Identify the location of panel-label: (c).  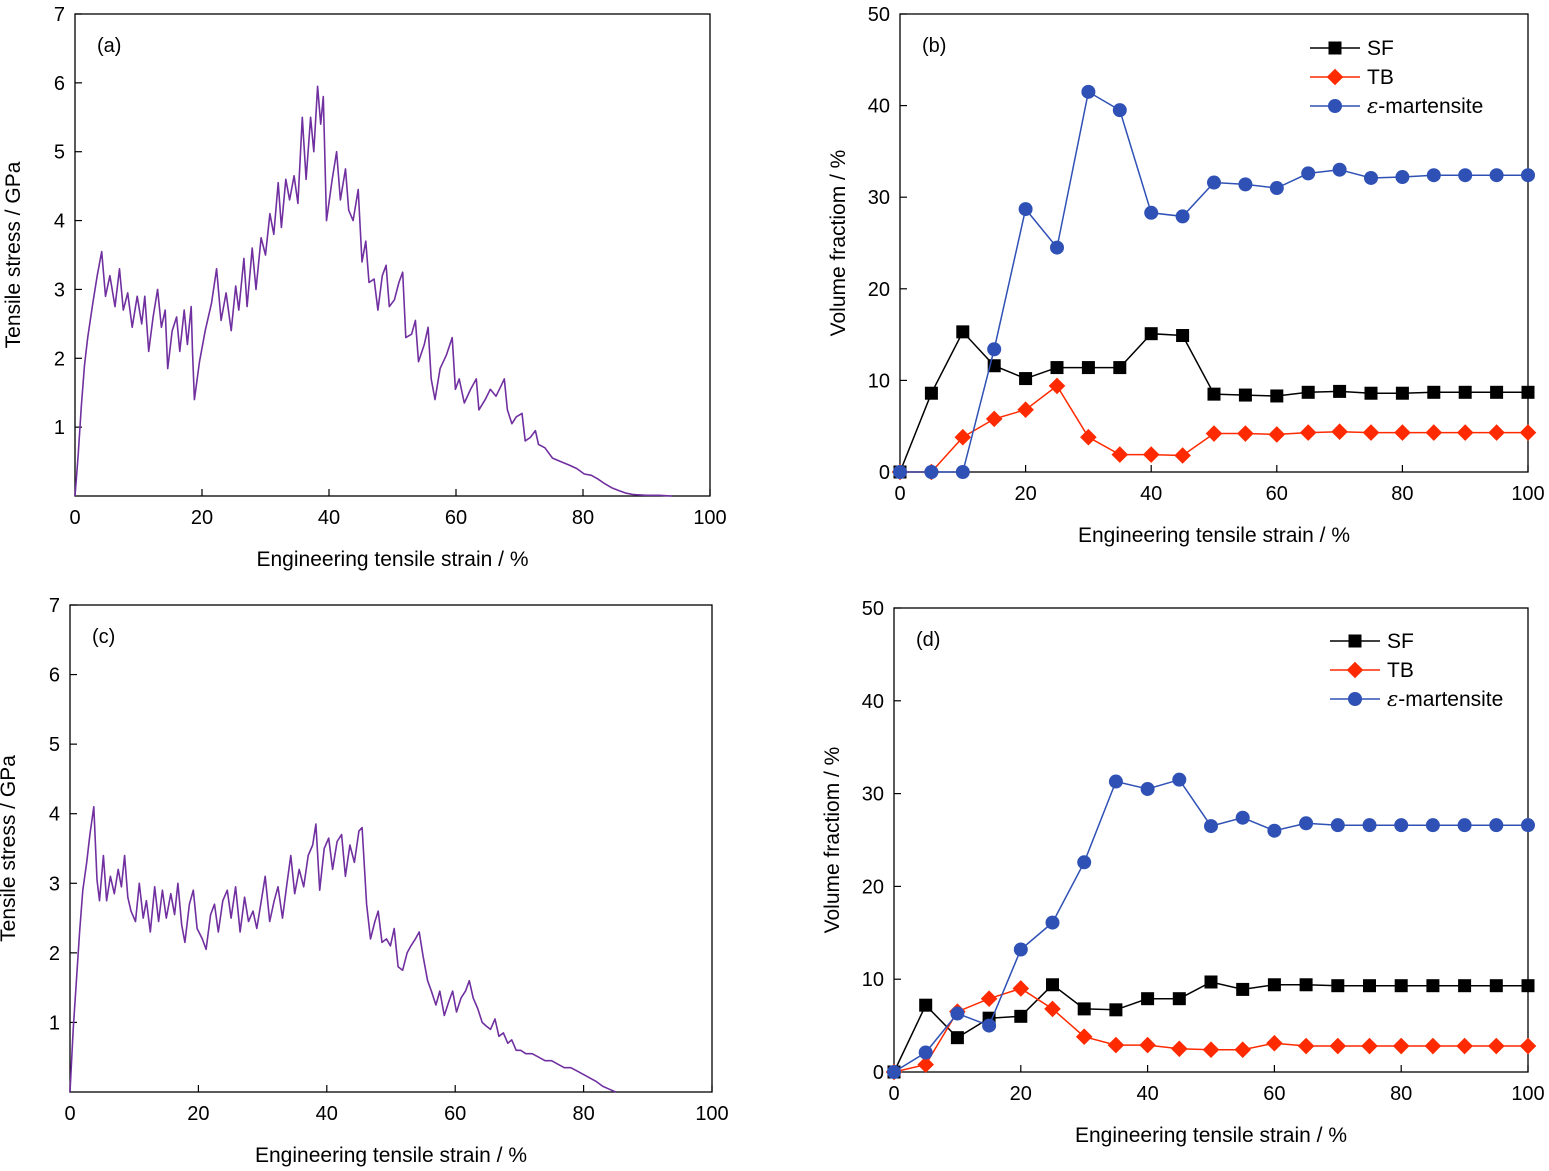
(103, 637).